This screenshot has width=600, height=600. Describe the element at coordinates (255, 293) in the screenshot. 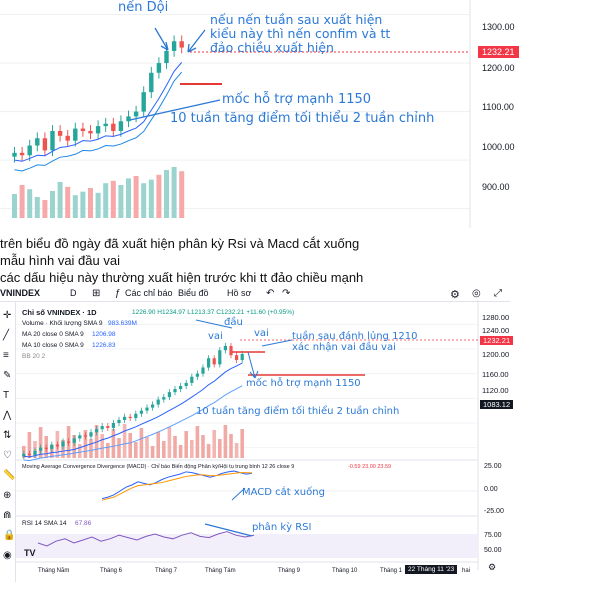

I see `toolbar` at that location.